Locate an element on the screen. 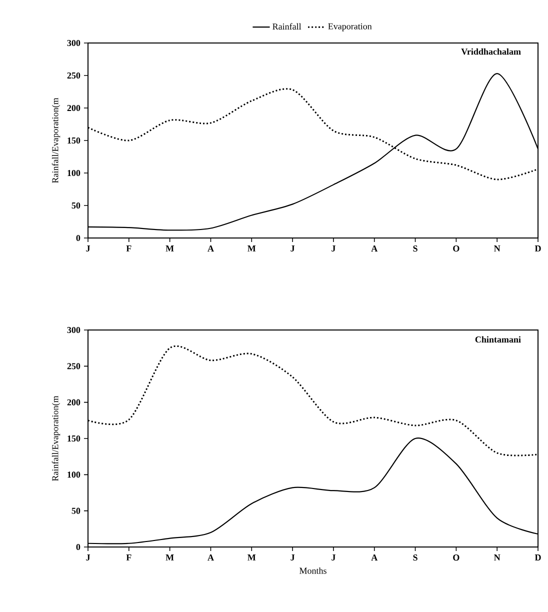 This screenshot has width=548, height=612. x-axis-title: Months is located at coordinates (313, 570).